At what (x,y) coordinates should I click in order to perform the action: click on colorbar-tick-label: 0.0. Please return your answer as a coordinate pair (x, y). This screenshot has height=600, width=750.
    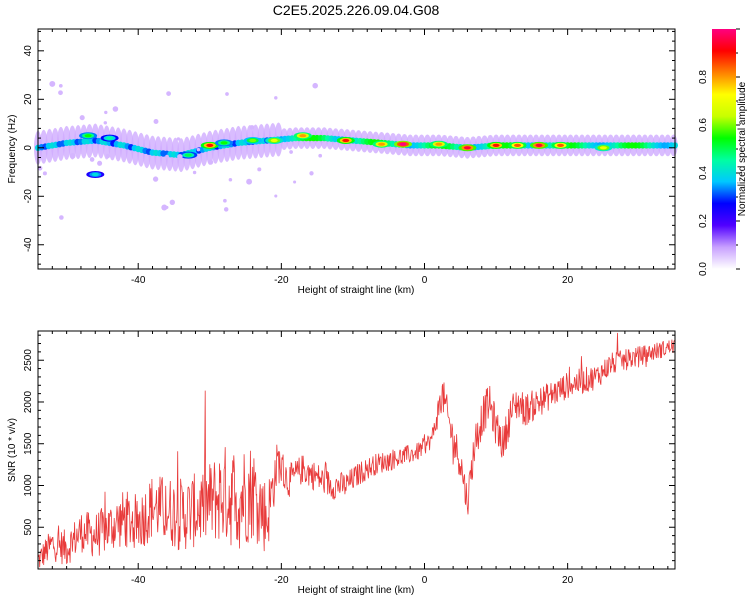
    Looking at the image, I should click on (703, 269).